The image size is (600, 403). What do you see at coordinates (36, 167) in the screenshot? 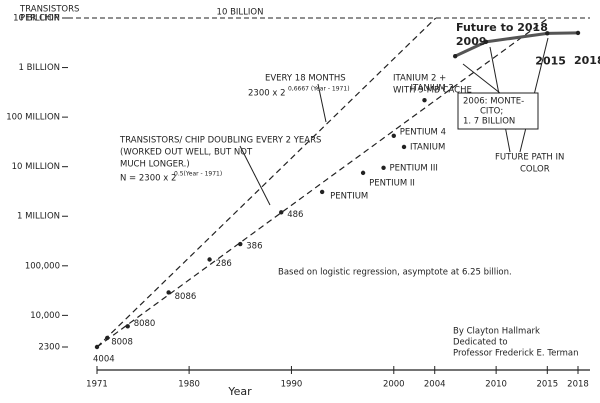
I see `y-tick-label: 10 MILLION` at bounding box center [36, 167].